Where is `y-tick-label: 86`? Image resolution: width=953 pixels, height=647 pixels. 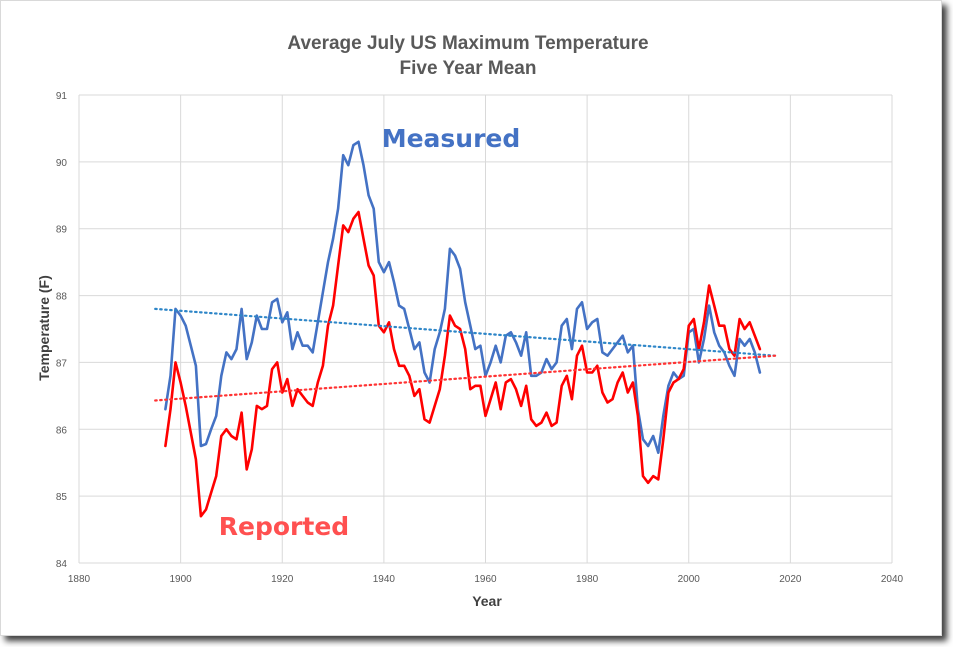
y-tick-label: 86 is located at coordinates (62, 430).